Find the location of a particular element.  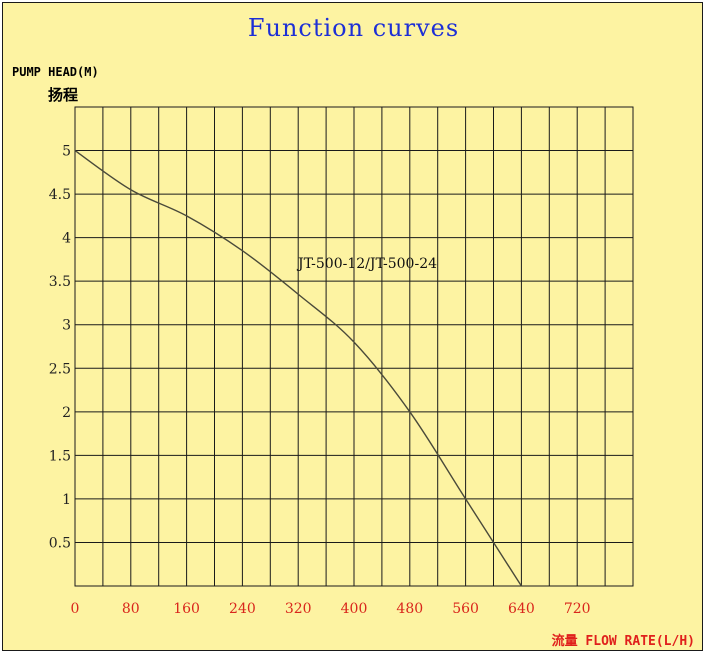

x-tick-label: 0 is located at coordinates (75, 609).